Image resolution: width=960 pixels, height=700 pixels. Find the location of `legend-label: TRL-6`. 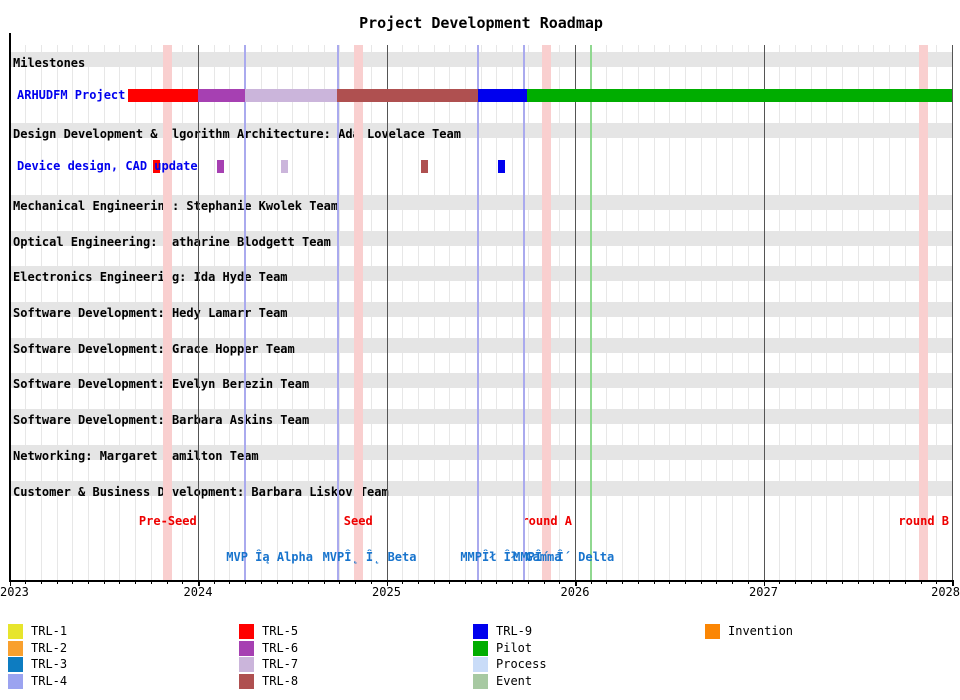

legend-label: TRL-6 is located at coordinates (280, 647).